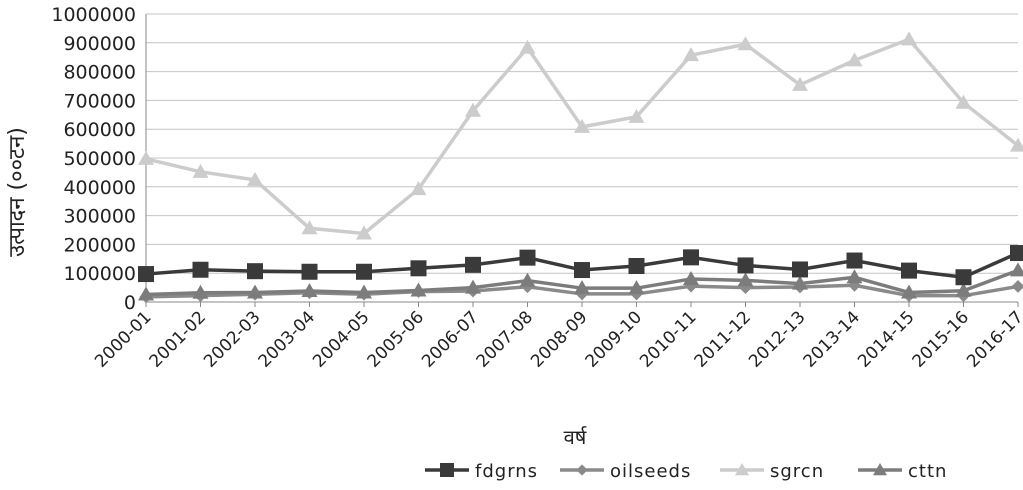 The image size is (1023, 490). What do you see at coordinates (99, 73) in the screenshot?
I see `y-tick-label: 800000` at bounding box center [99, 73].